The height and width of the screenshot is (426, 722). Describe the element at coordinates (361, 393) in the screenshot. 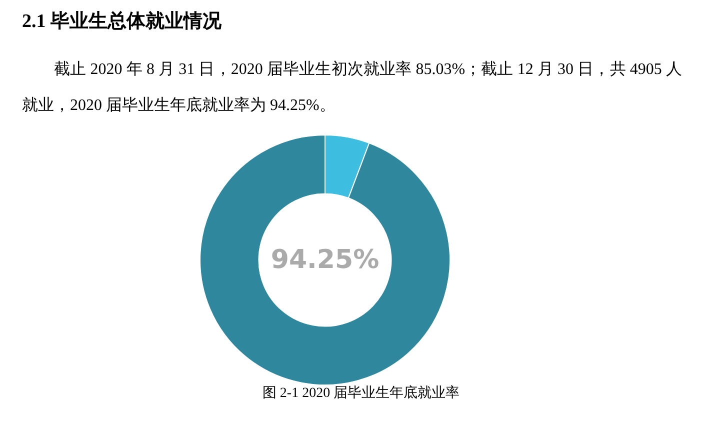

I see `caption: 图 2-1 2020 届毕业生年底就业率` at that location.